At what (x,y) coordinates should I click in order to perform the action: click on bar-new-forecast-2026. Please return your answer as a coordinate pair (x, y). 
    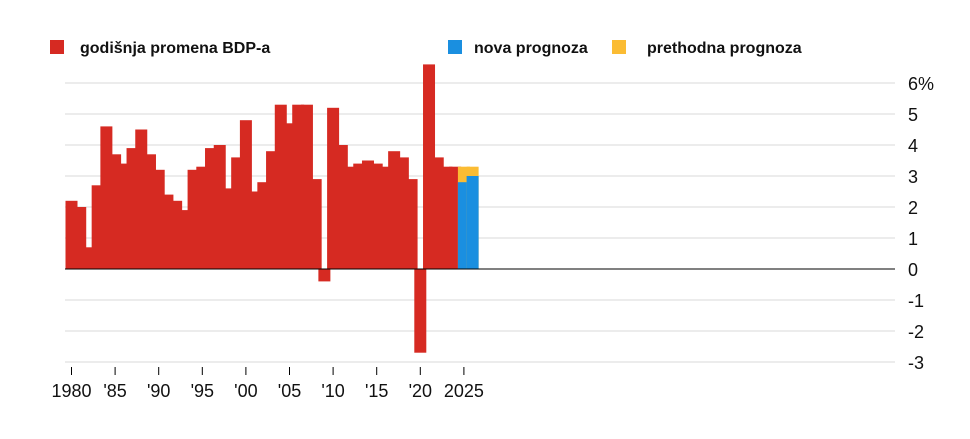
    Looking at the image, I should click on (472, 222).